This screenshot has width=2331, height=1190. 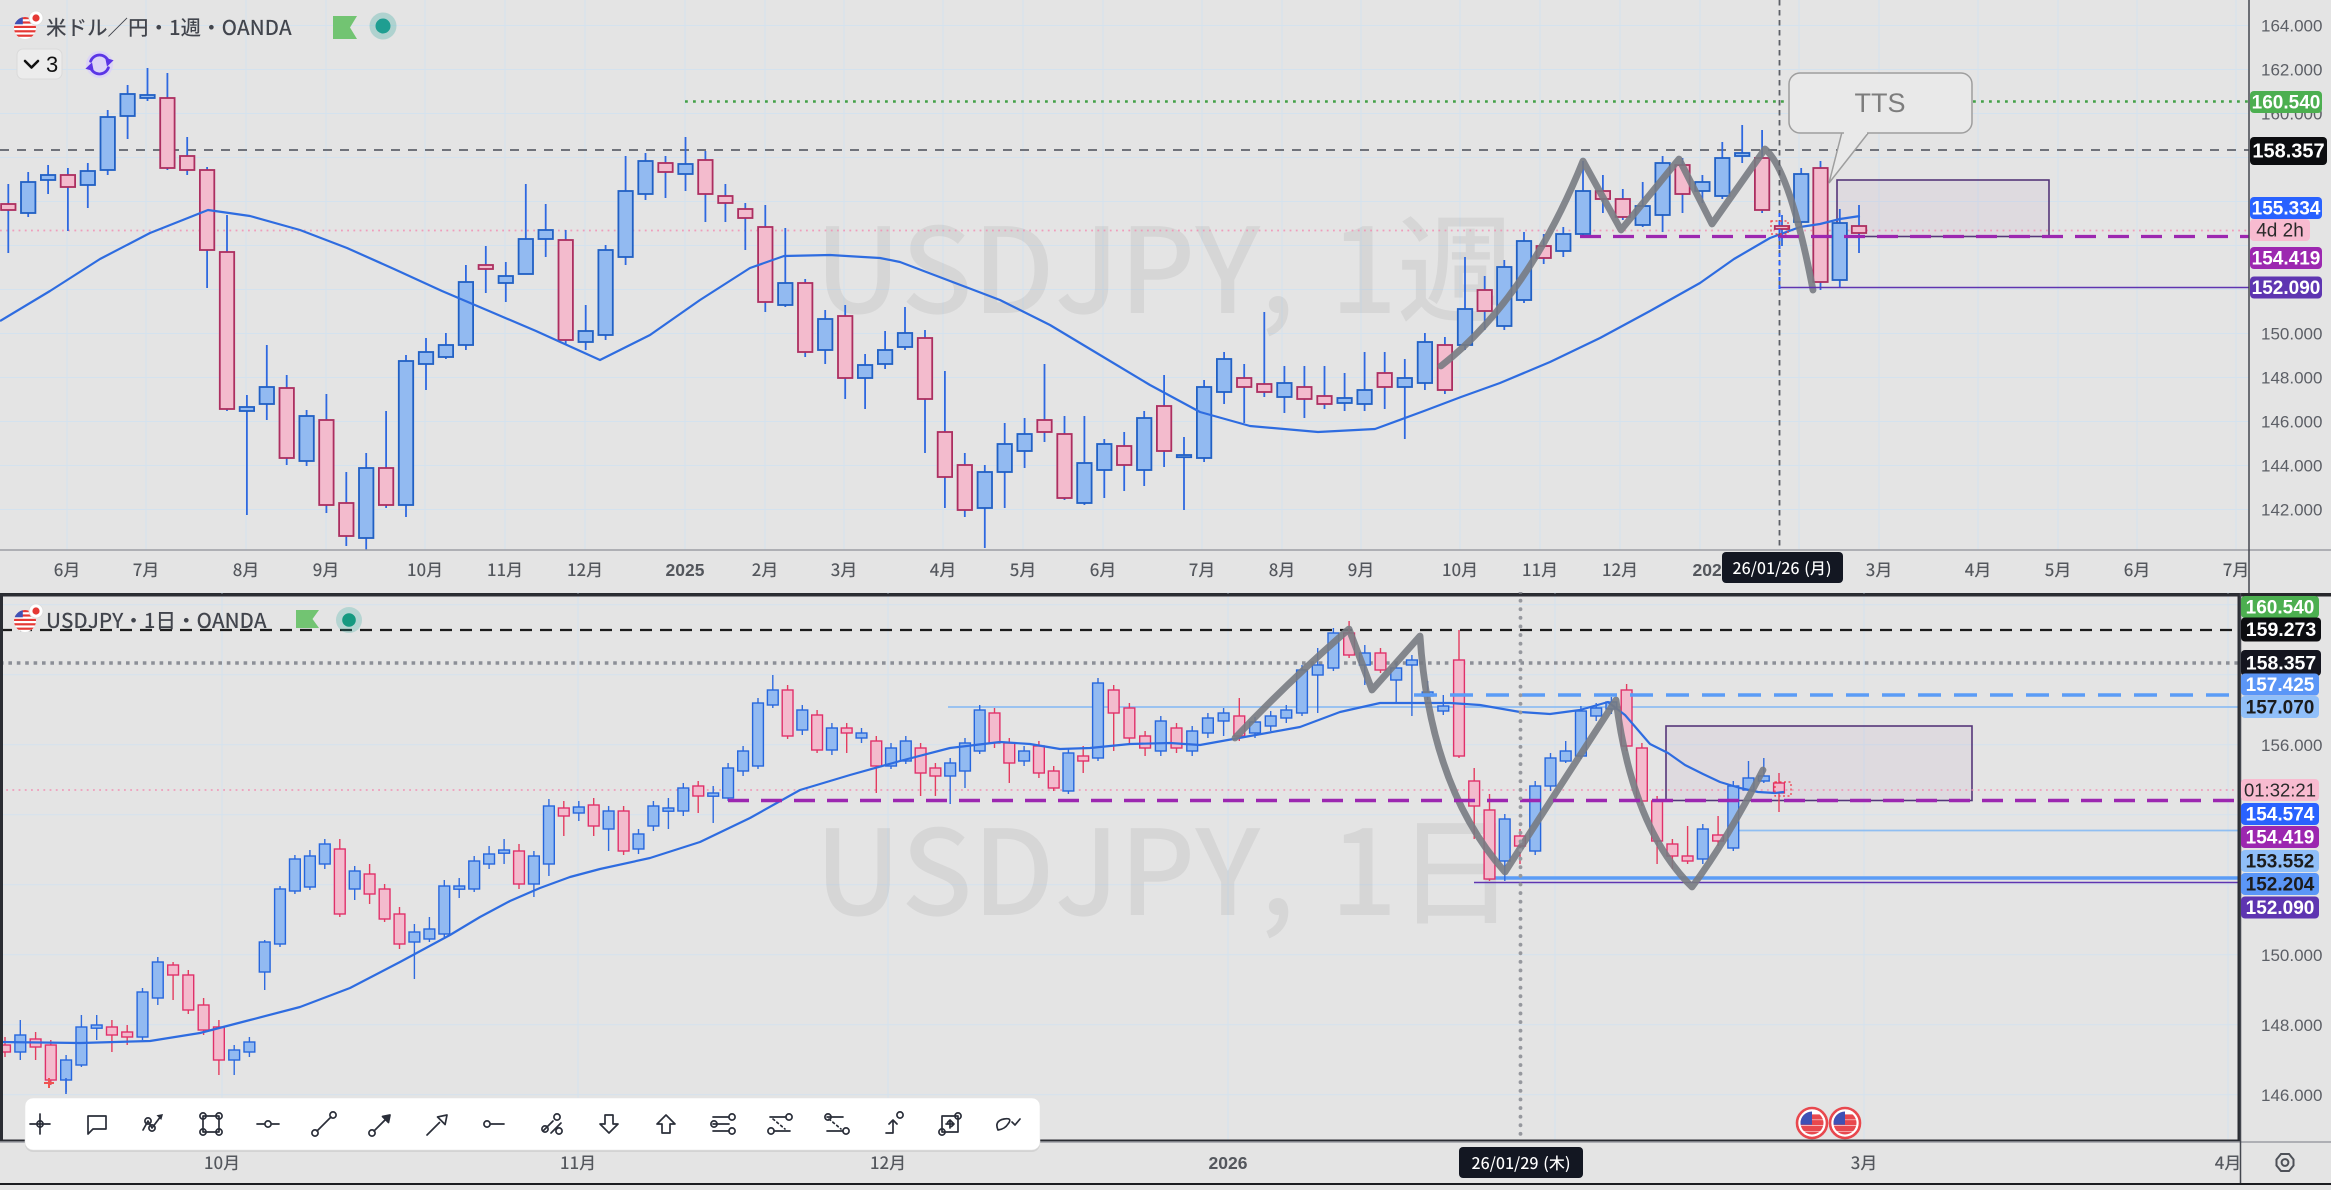 I want to click on svg-text: 153.552, so click(x=2280, y=862).